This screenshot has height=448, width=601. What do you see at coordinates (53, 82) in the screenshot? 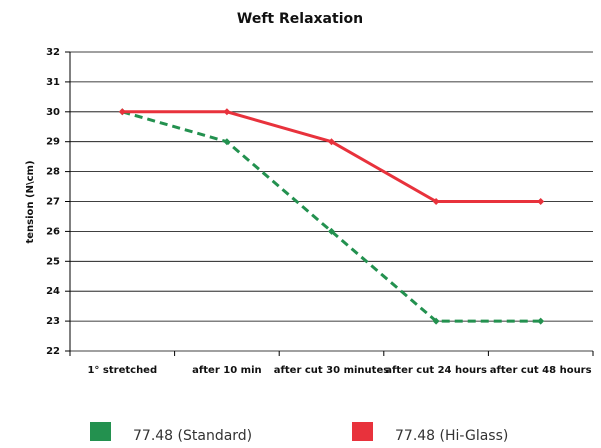
I see `y-tick-label: 31` at bounding box center [53, 82].